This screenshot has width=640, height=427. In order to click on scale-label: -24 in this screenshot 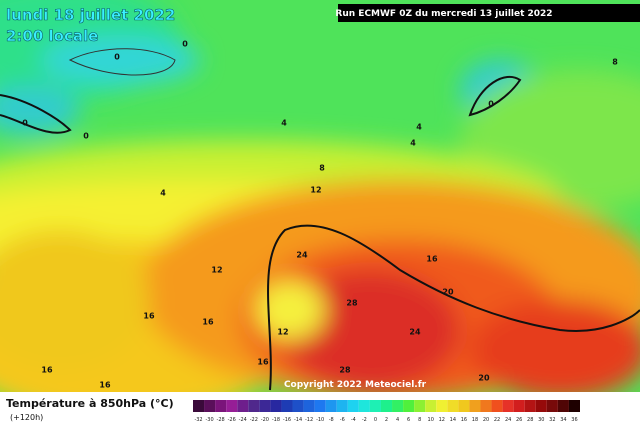, I will do `click(243, 420)`.